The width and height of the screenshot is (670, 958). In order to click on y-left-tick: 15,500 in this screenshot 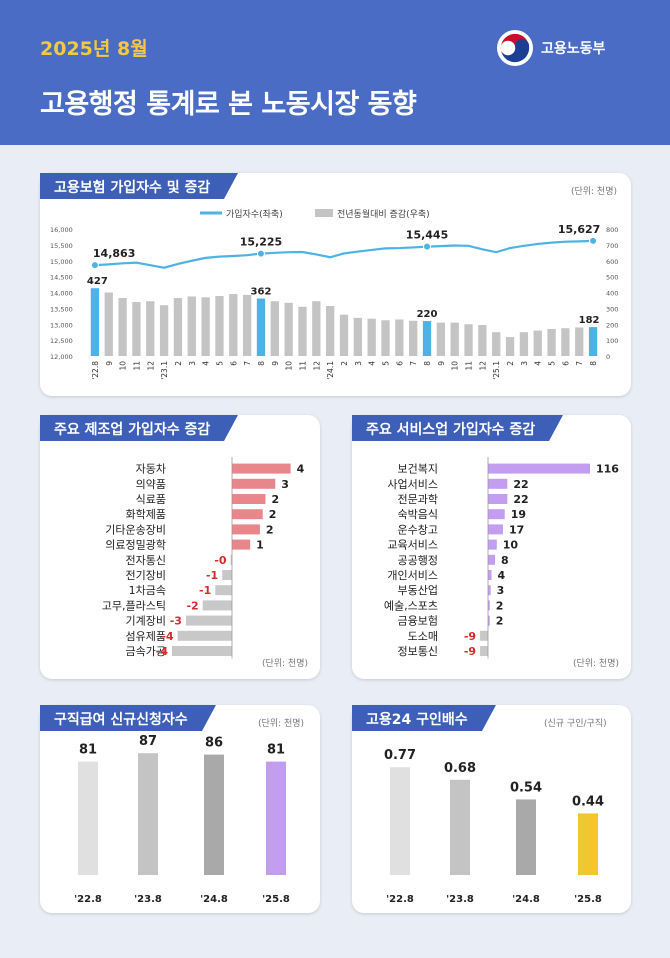, I will do `click(61, 246)`.